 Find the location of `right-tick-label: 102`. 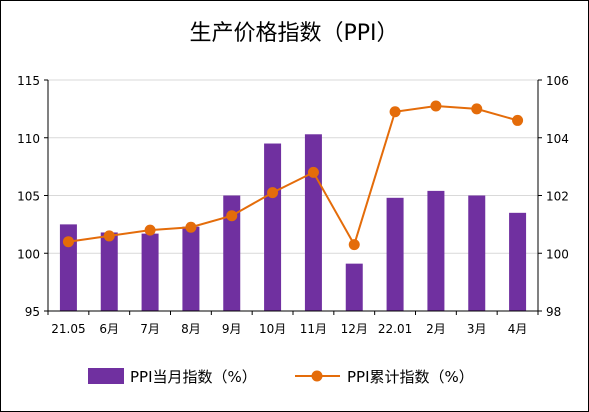

right-tick-label: 102 is located at coordinates (557, 197).